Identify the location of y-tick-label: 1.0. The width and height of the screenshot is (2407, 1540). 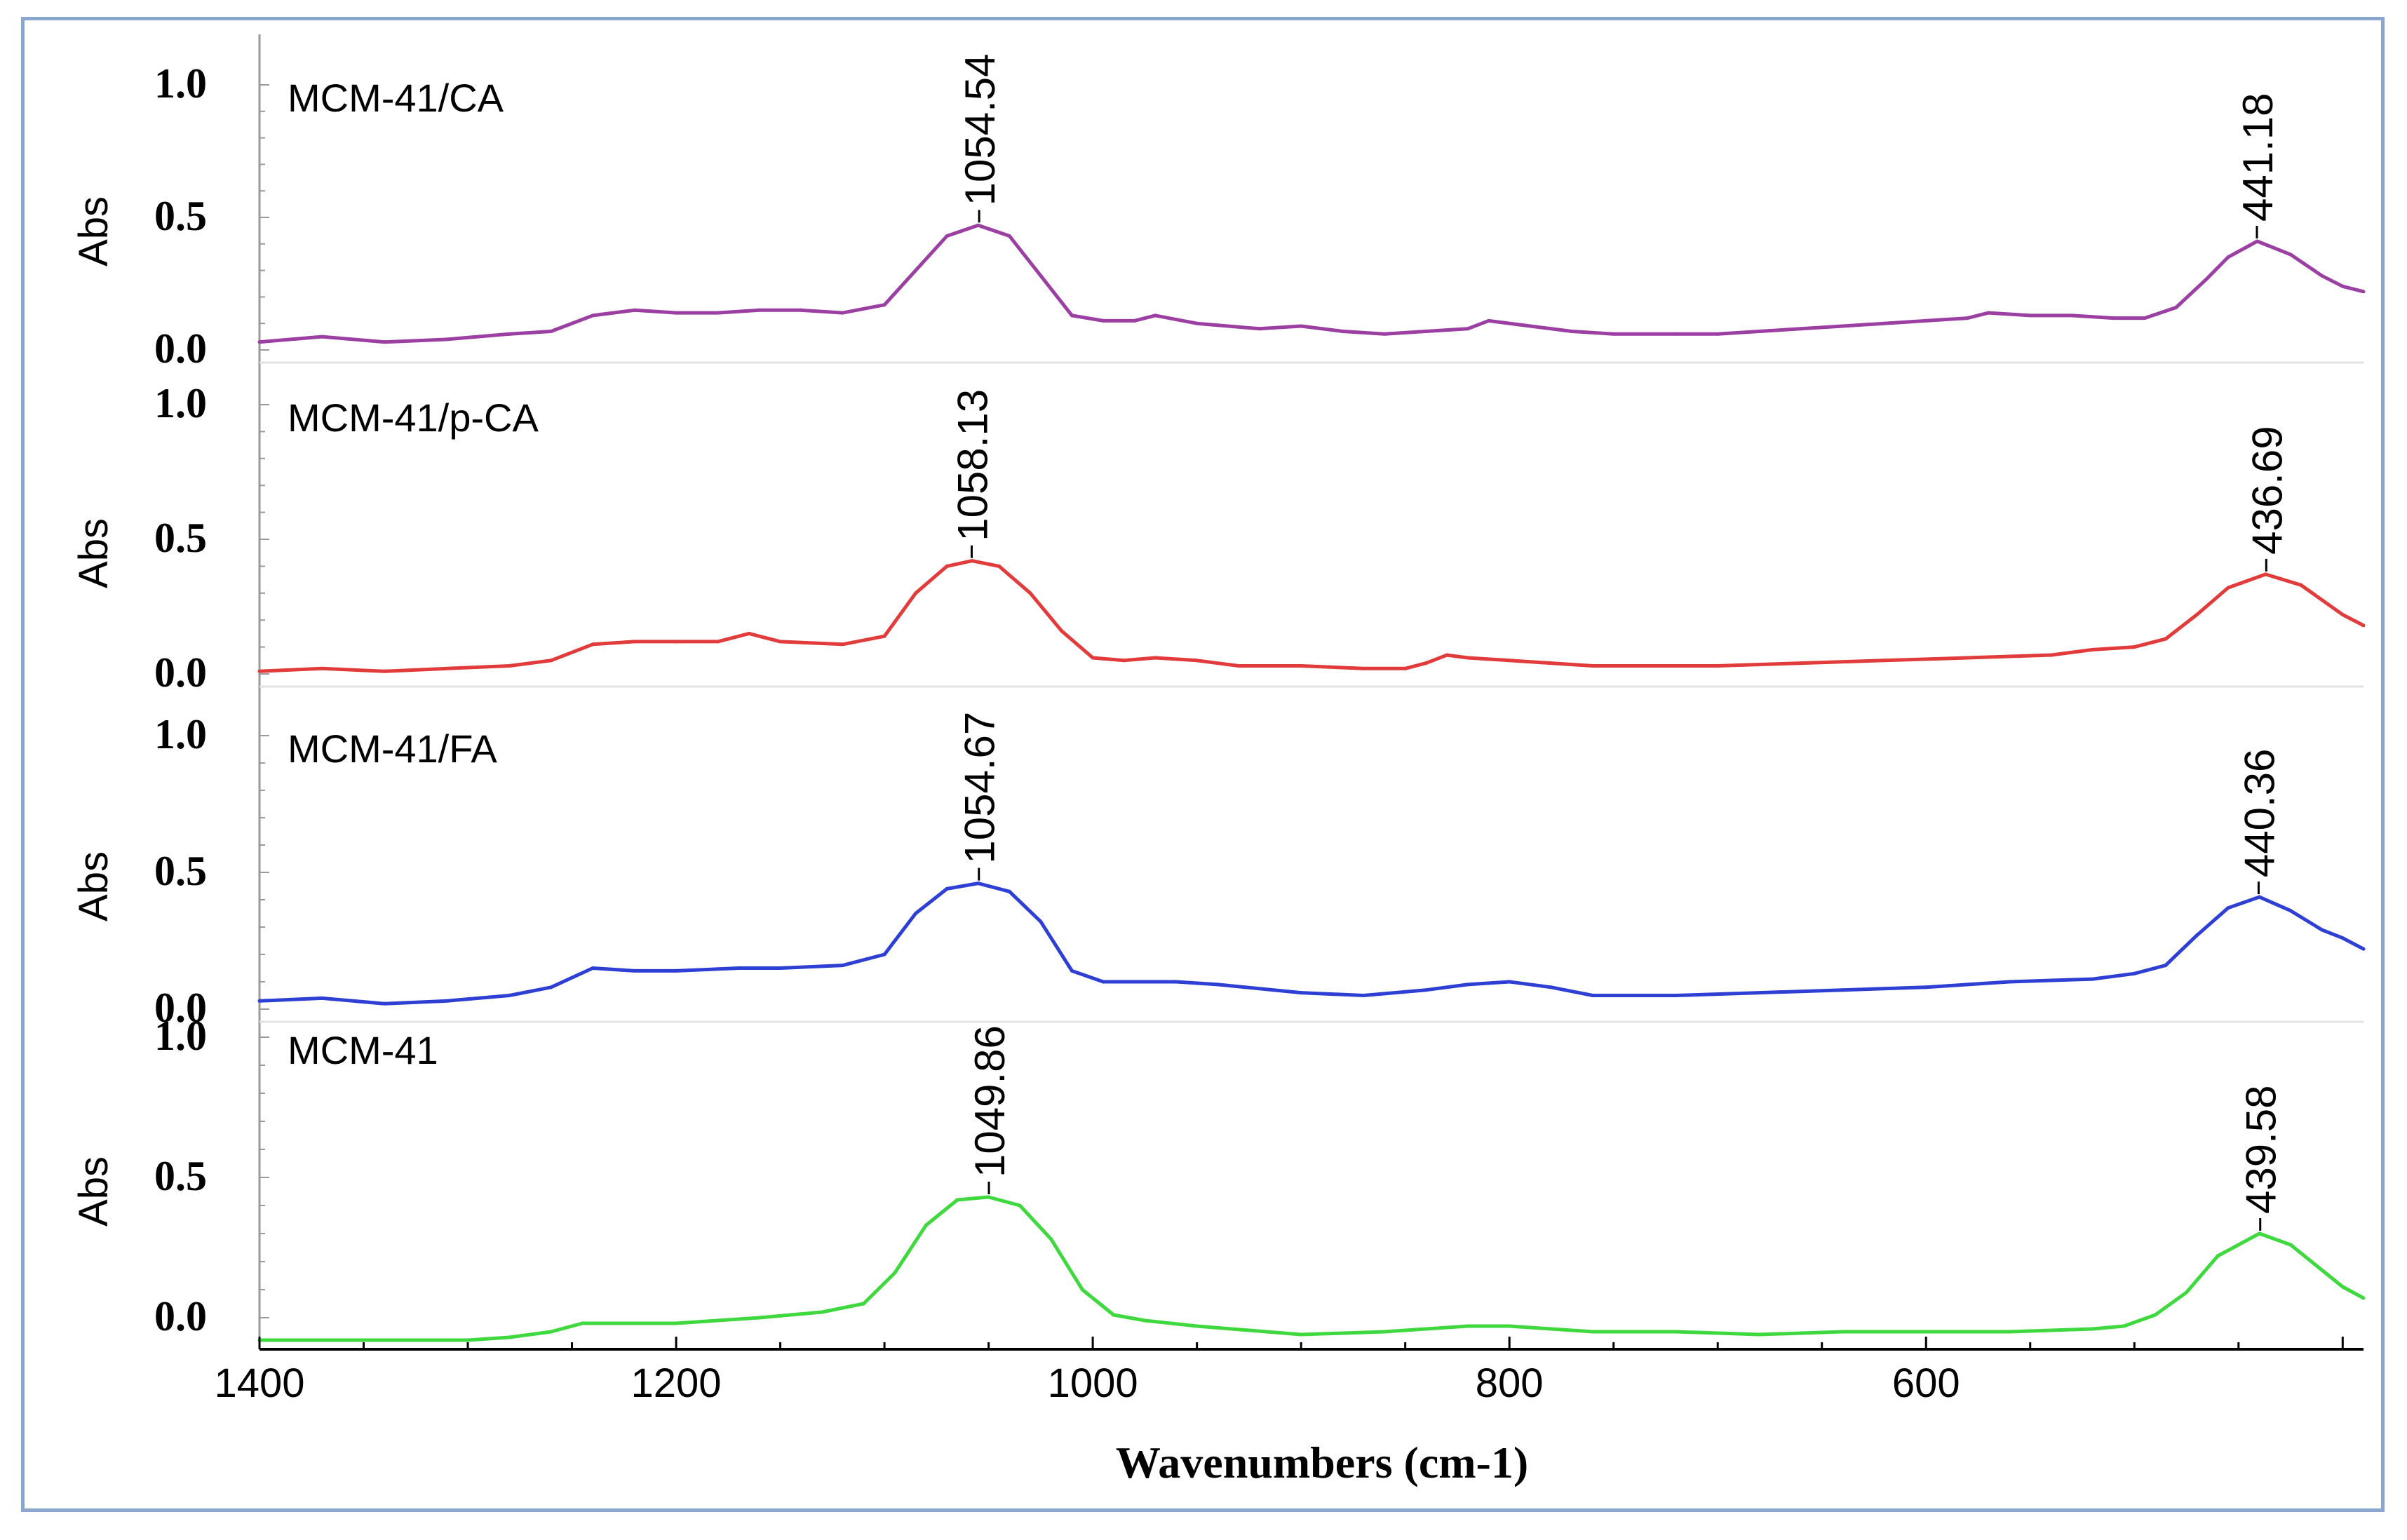
(181, 1036).